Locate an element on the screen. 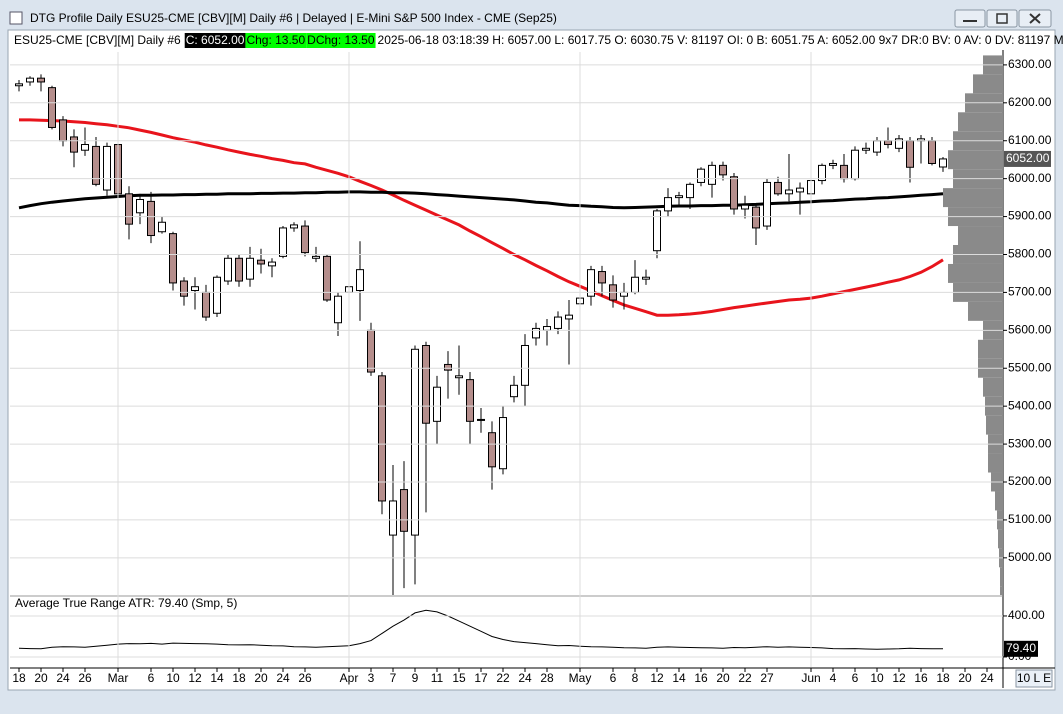  status-text: 10 L E is located at coordinates (1034, 678).